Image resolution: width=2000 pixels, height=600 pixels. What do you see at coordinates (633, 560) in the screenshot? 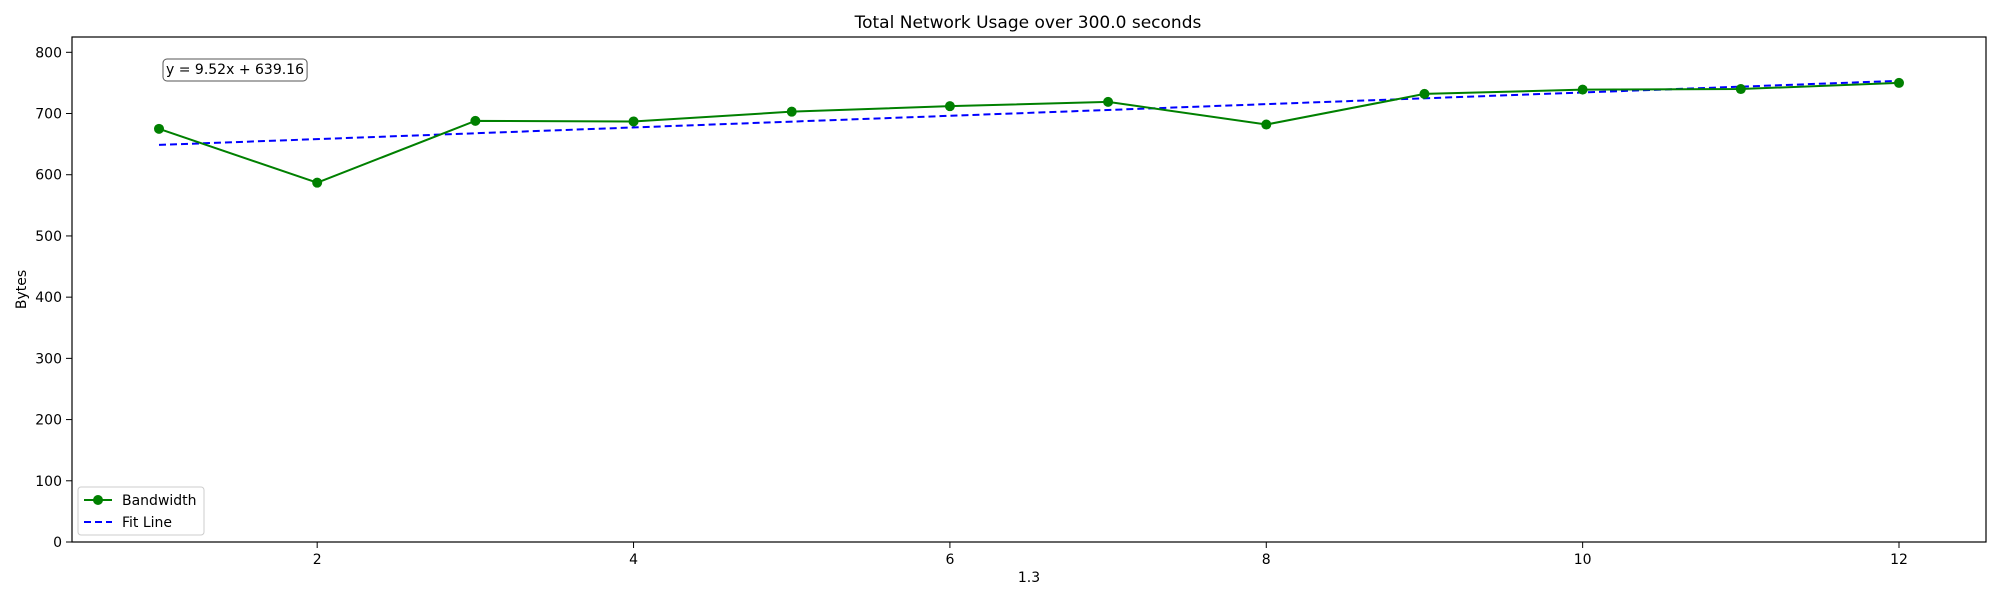
I see `x-tick-label: 4` at bounding box center [633, 560].